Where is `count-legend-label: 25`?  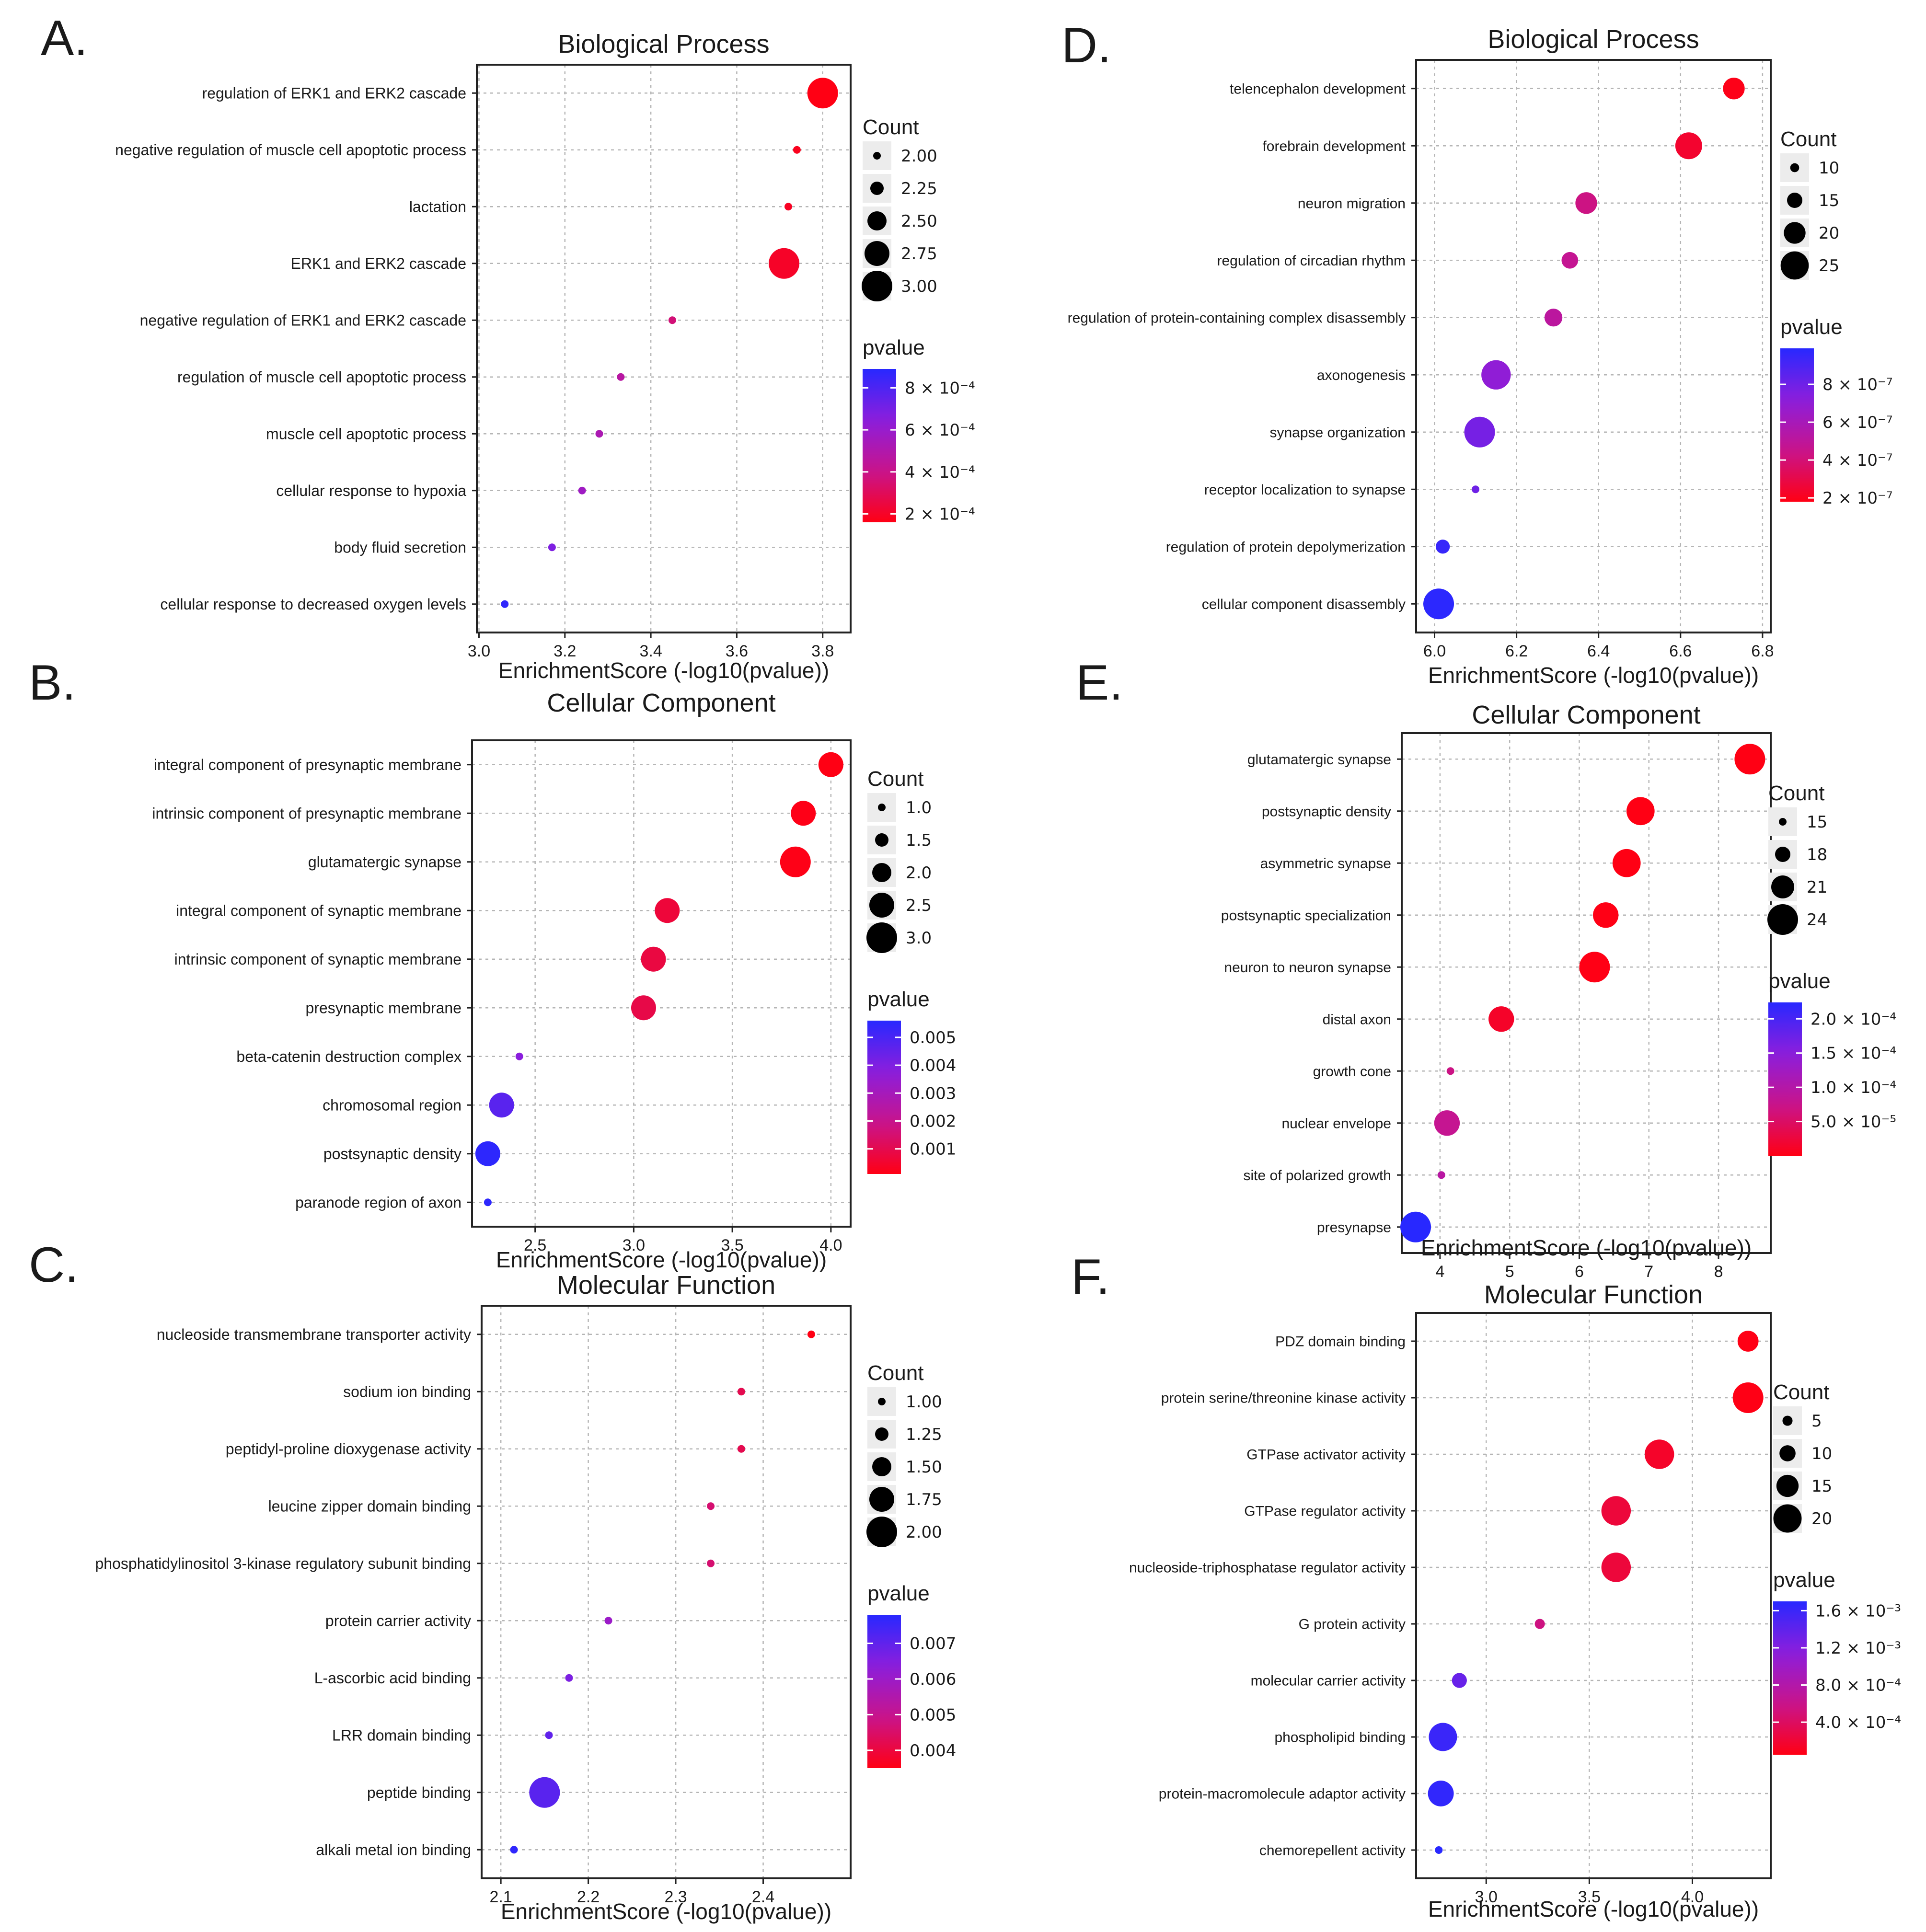
count-legend-label: 25 is located at coordinates (1829, 266).